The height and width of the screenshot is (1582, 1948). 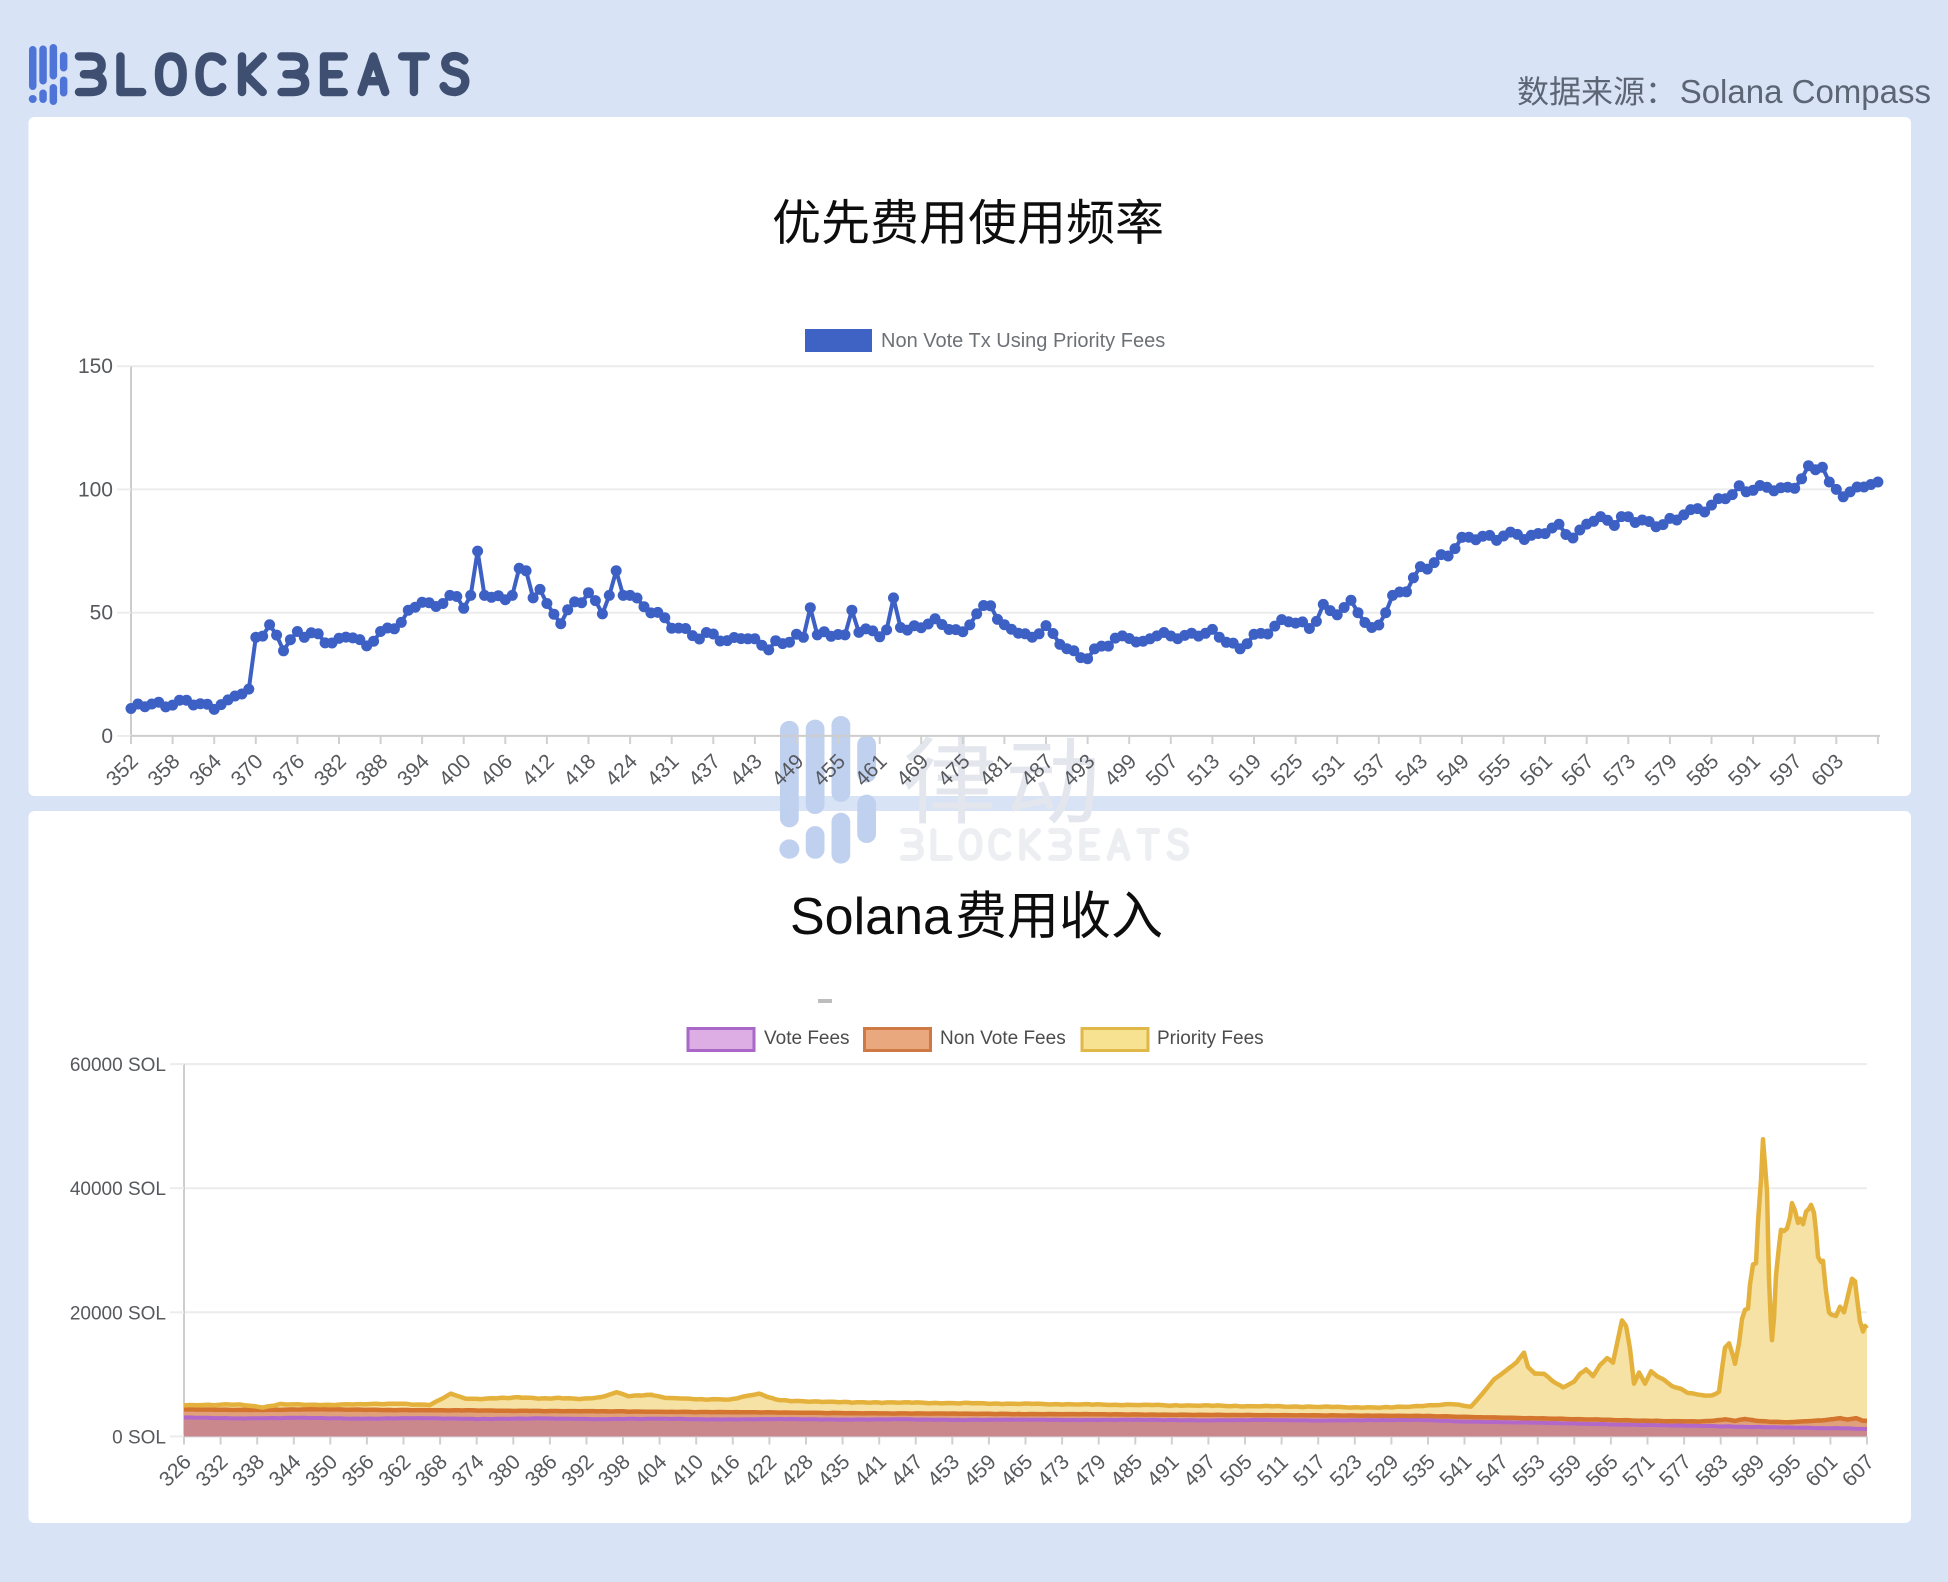 I want to click on svg-text: 60000 SOL, so click(x=118, y=1065).